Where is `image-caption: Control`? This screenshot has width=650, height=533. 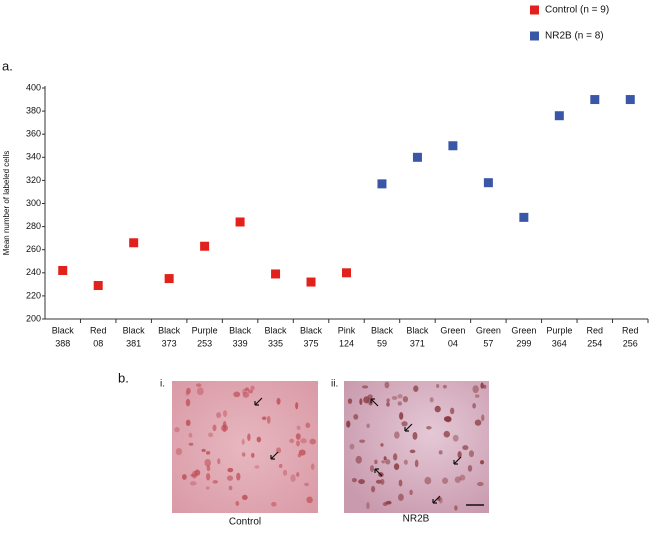 image-caption: Control is located at coordinates (245, 522).